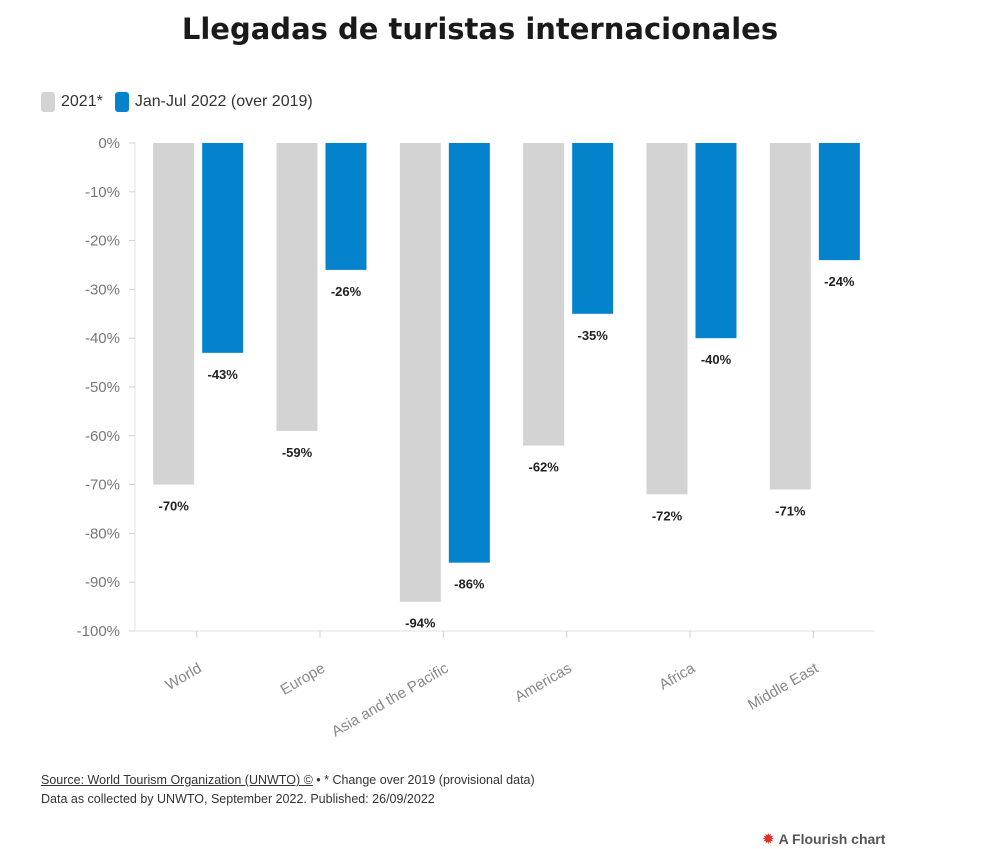  Describe the element at coordinates (390, 699) in the screenshot. I see `x-category-label: Asia and the Pacific` at that location.